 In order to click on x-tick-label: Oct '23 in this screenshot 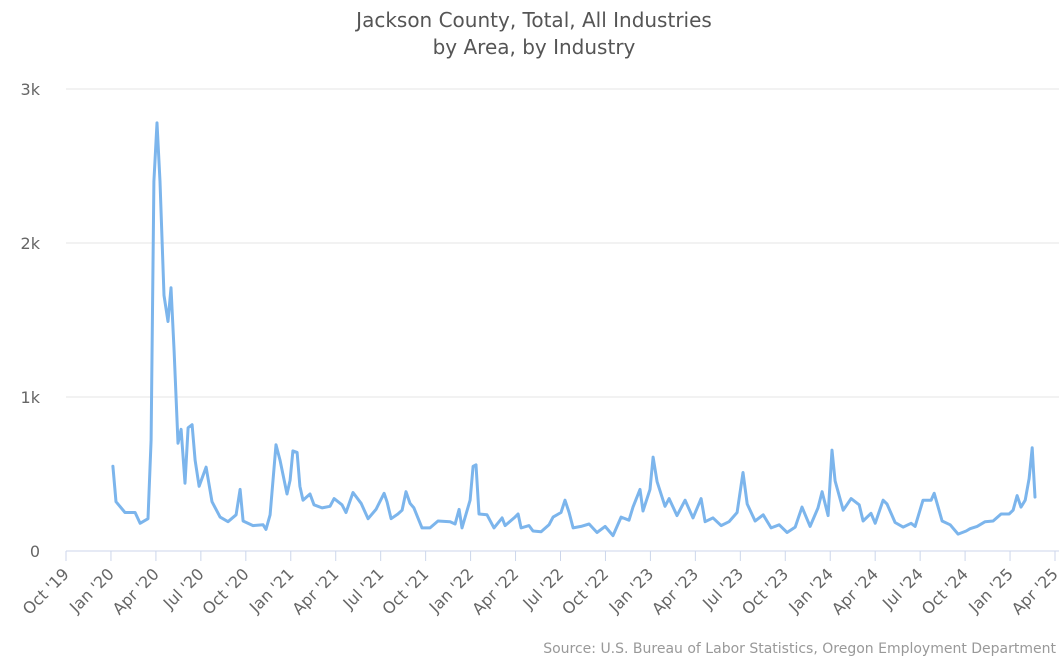, I will do `click(765, 591)`.